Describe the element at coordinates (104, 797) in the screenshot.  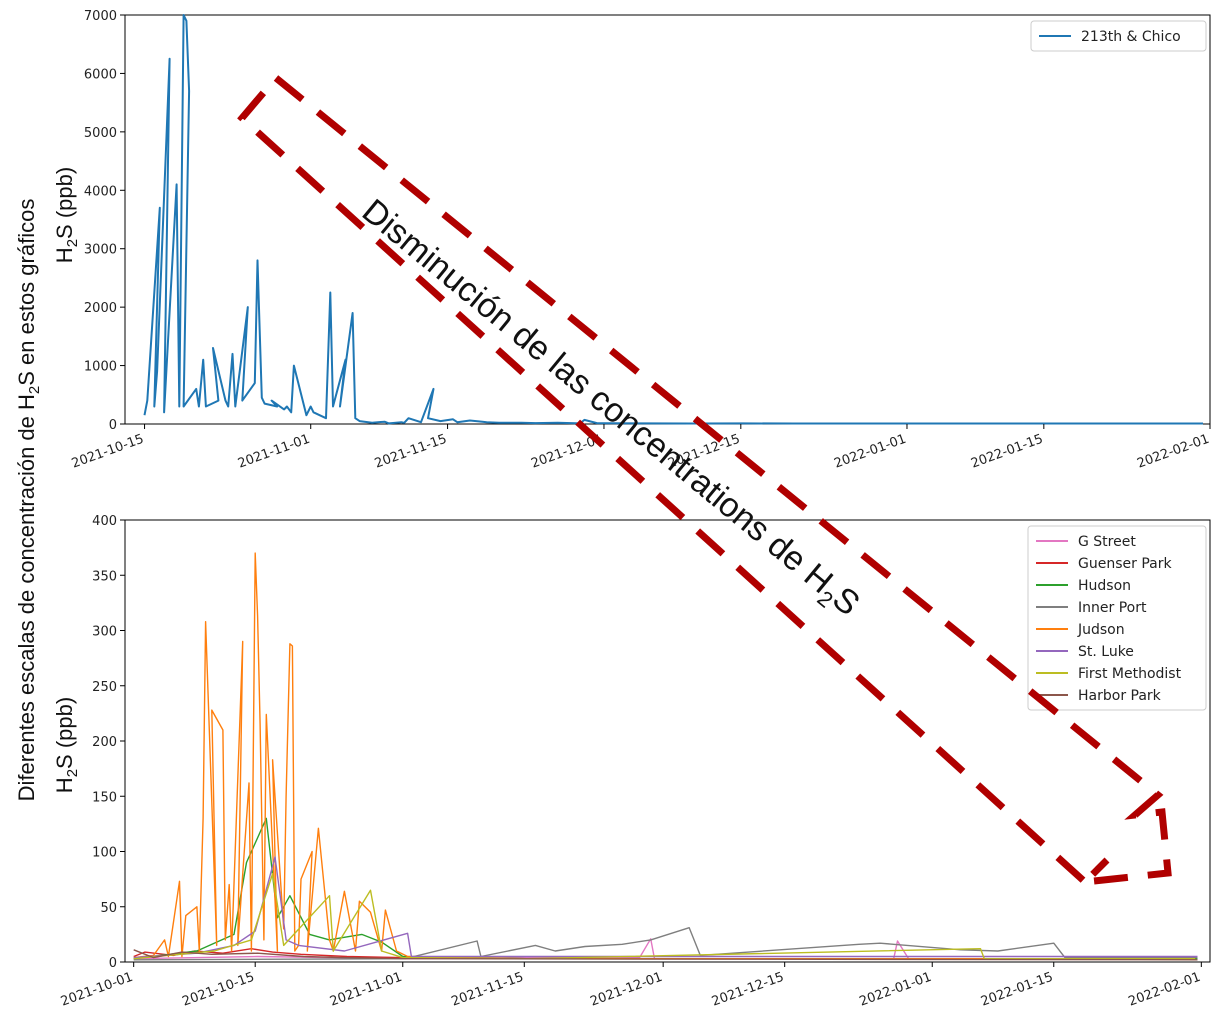
I see `y-tick-label: 150` at that location.